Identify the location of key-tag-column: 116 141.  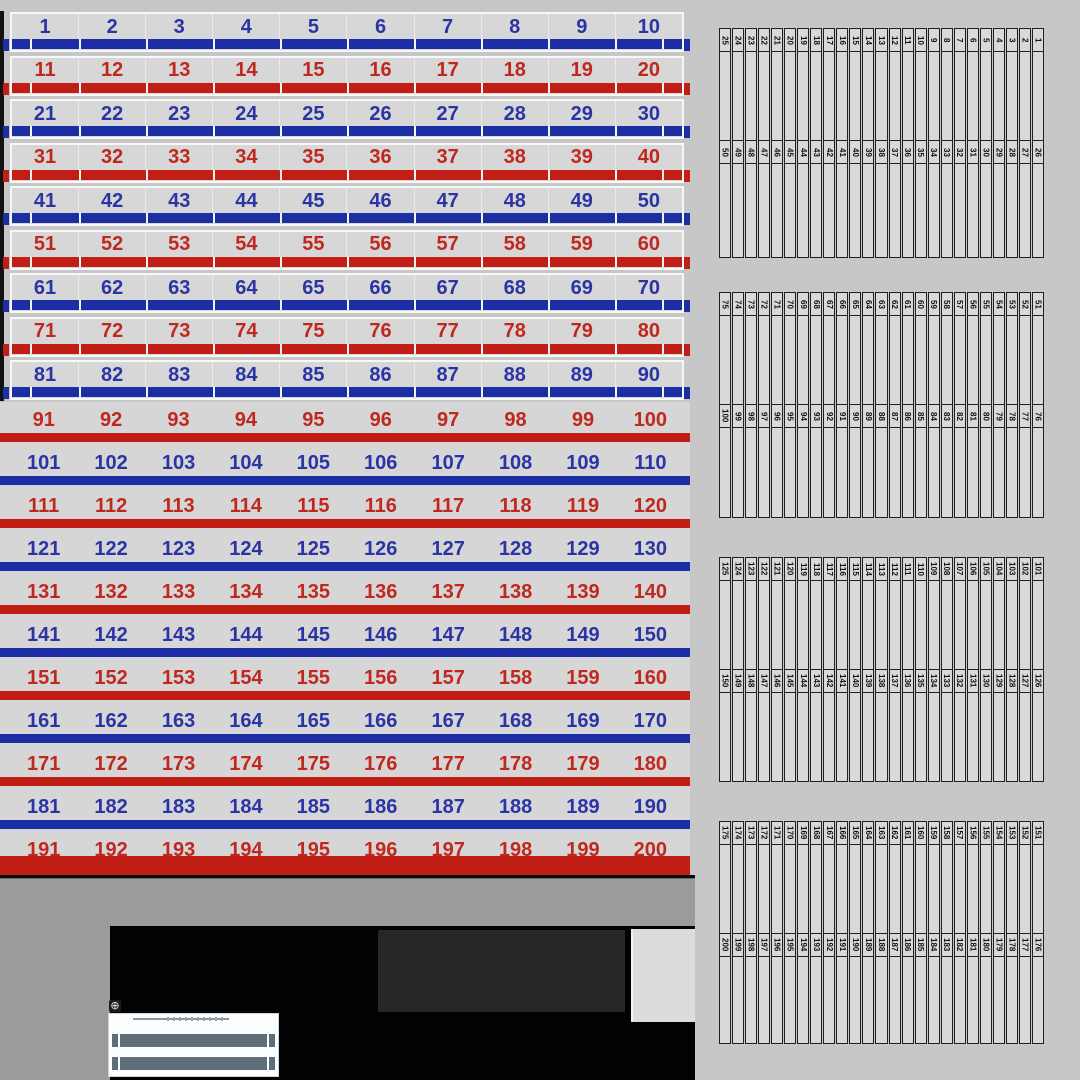
(842, 669).